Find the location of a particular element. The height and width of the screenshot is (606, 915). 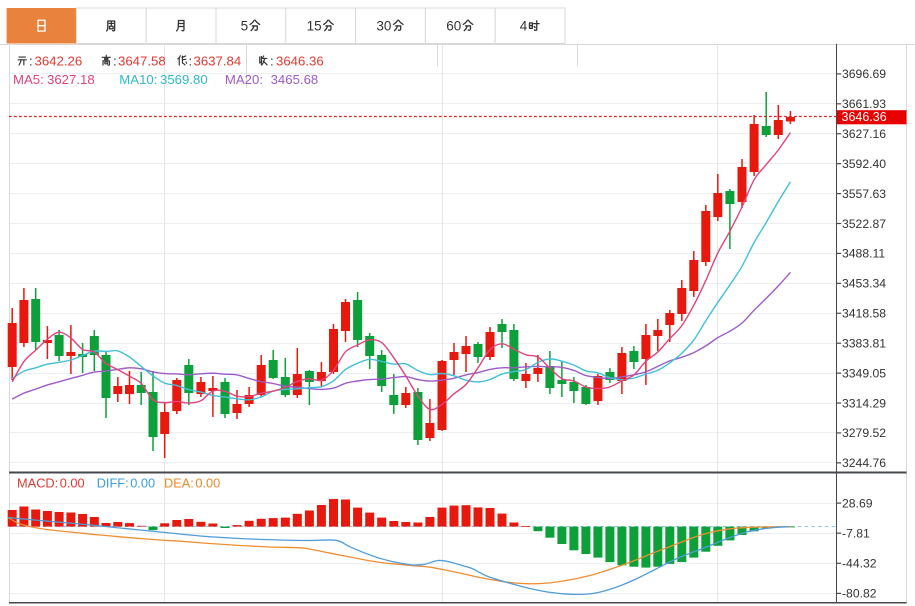

svg-text: 28.69 is located at coordinates (857, 503).